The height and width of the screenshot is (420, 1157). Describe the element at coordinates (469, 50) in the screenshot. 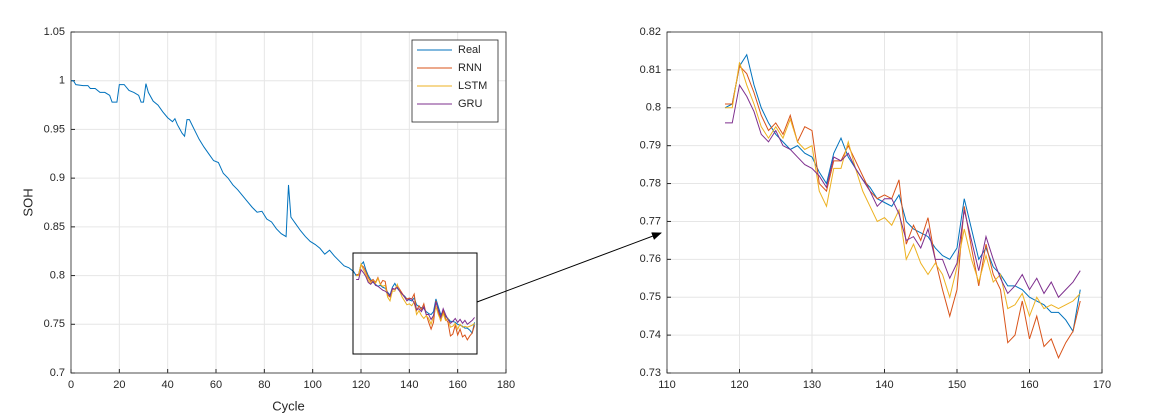

I see `legend-label: Real` at that location.